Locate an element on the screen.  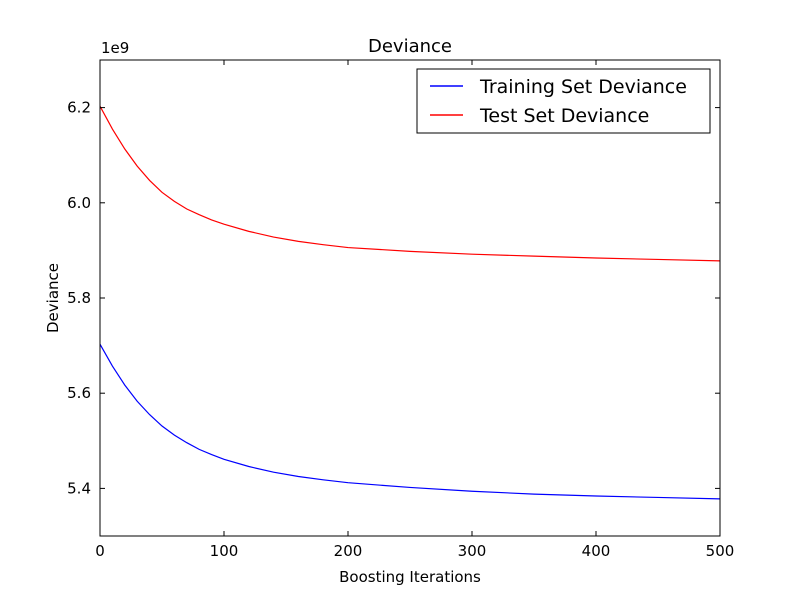
y-tick-label: 6.0 is located at coordinates (79, 203).